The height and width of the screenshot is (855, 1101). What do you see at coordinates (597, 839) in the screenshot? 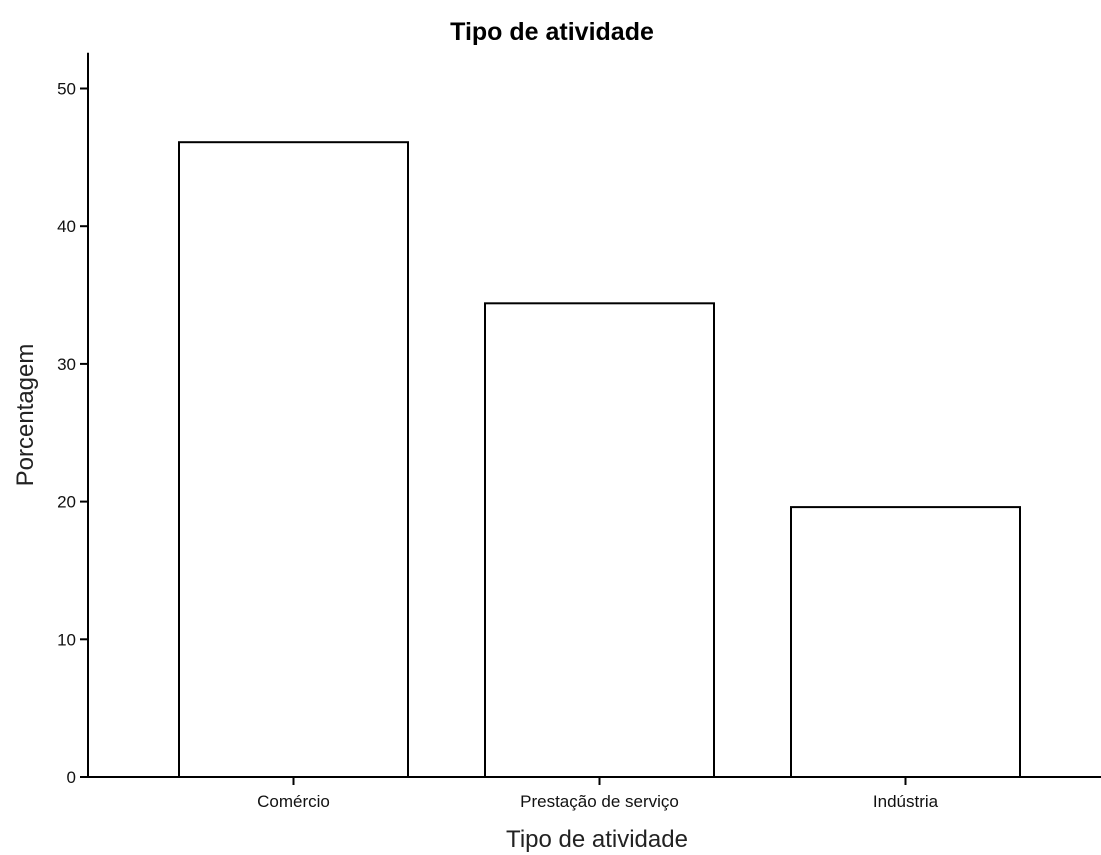
I see `x-axis-label: Tipo de atividade` at bounding box center [597, 839].